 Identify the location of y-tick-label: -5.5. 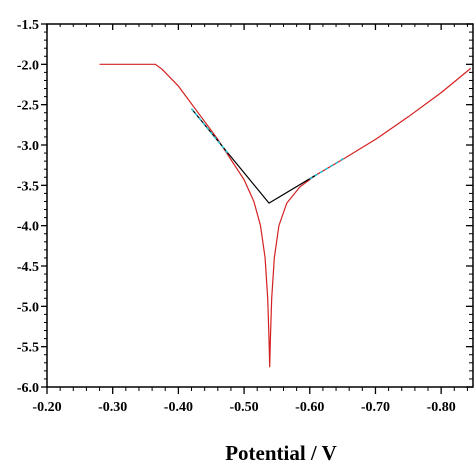
(28, 348).